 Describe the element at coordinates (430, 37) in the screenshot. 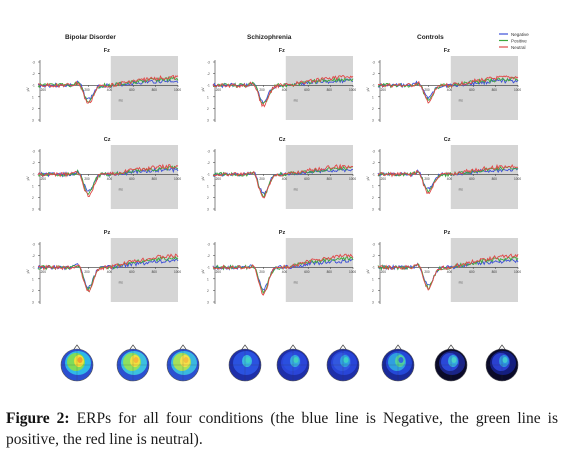

I see `group-title: Controls` at that location.